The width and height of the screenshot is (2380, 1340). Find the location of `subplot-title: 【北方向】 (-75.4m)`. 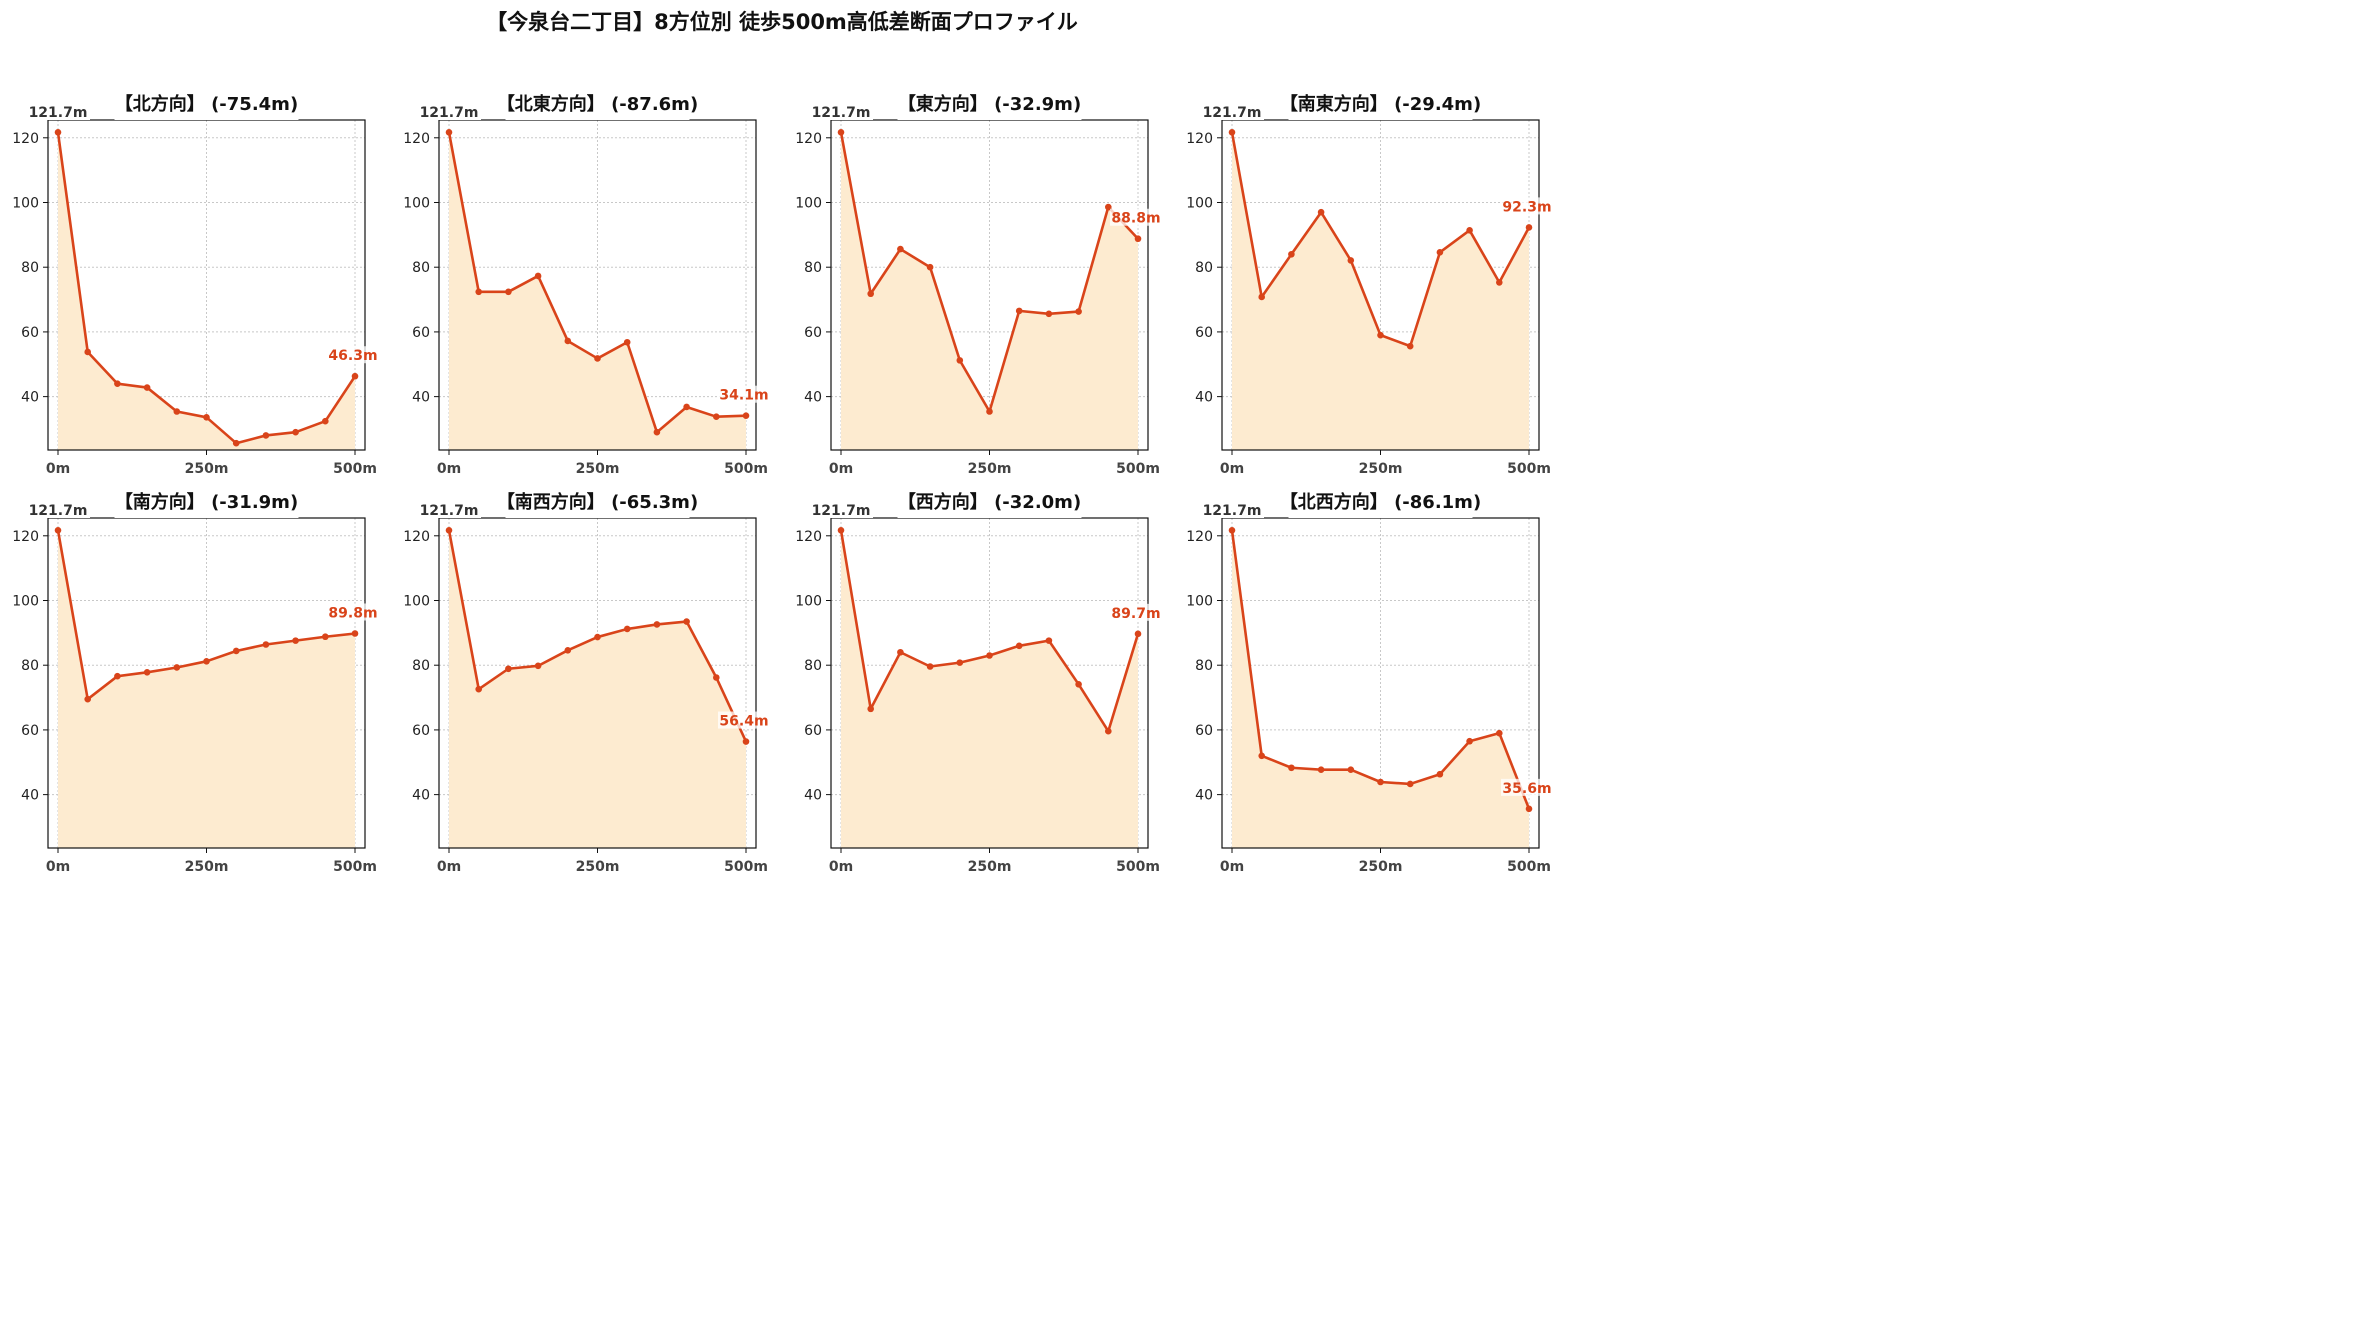

subplot-title: 【北方向】 (-75.4m) is located at coordinates (206, 104).